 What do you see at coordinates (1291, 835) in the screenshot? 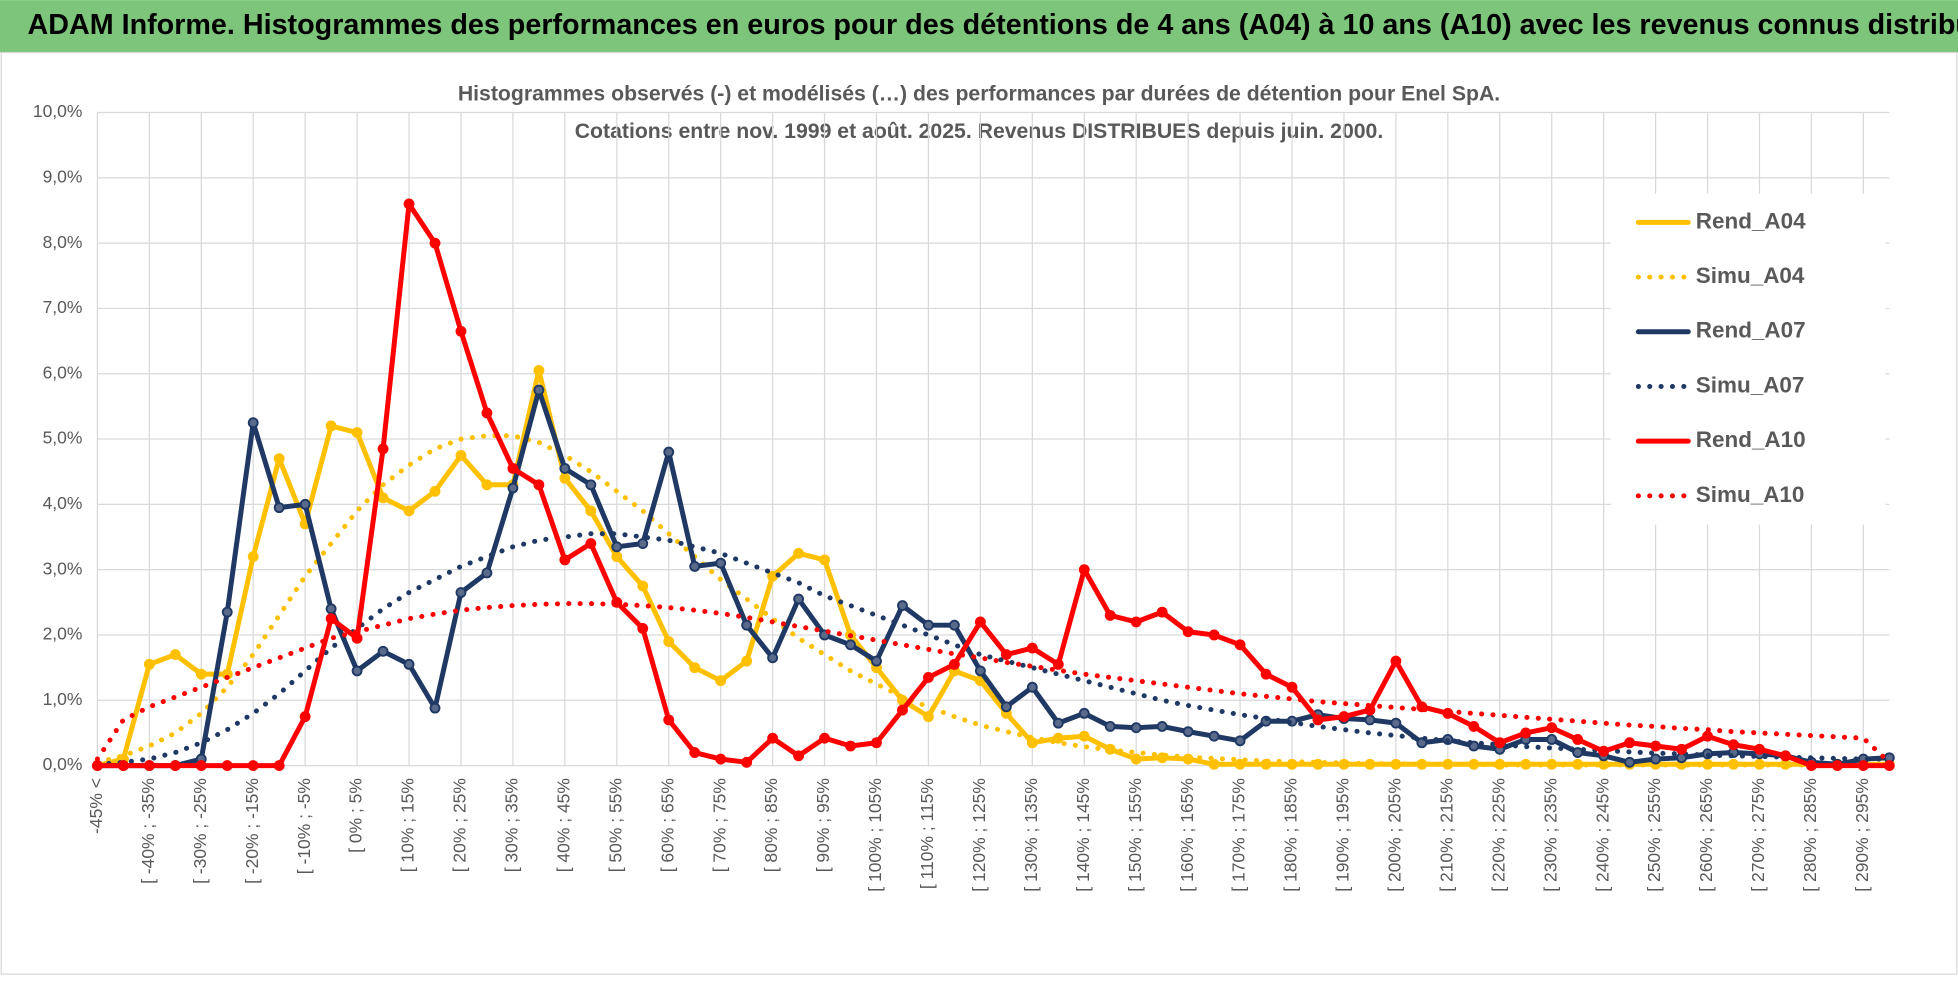
I see `x-tick-label: [ 180% ; 185%` at bounding box center [1291, 835].